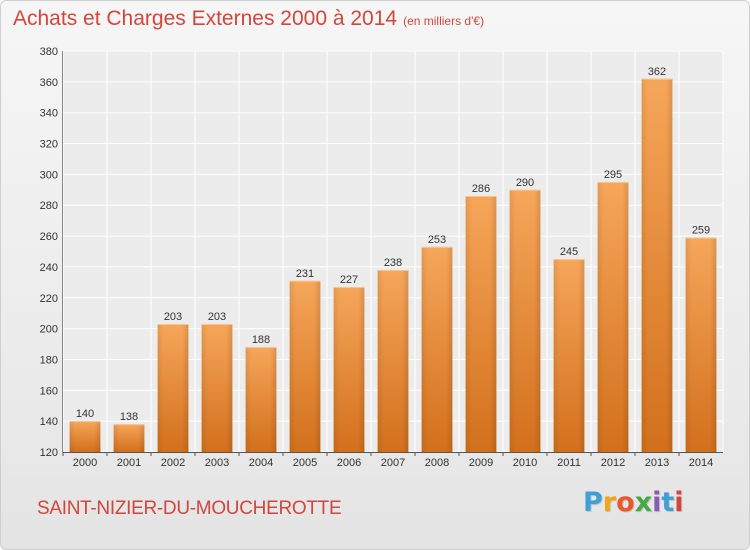 The height and width of the screenshot is (550, 750). Describe the element at coordinates (657, 463) in the screenshot. I see `x-tick-label: 2013` at that location.